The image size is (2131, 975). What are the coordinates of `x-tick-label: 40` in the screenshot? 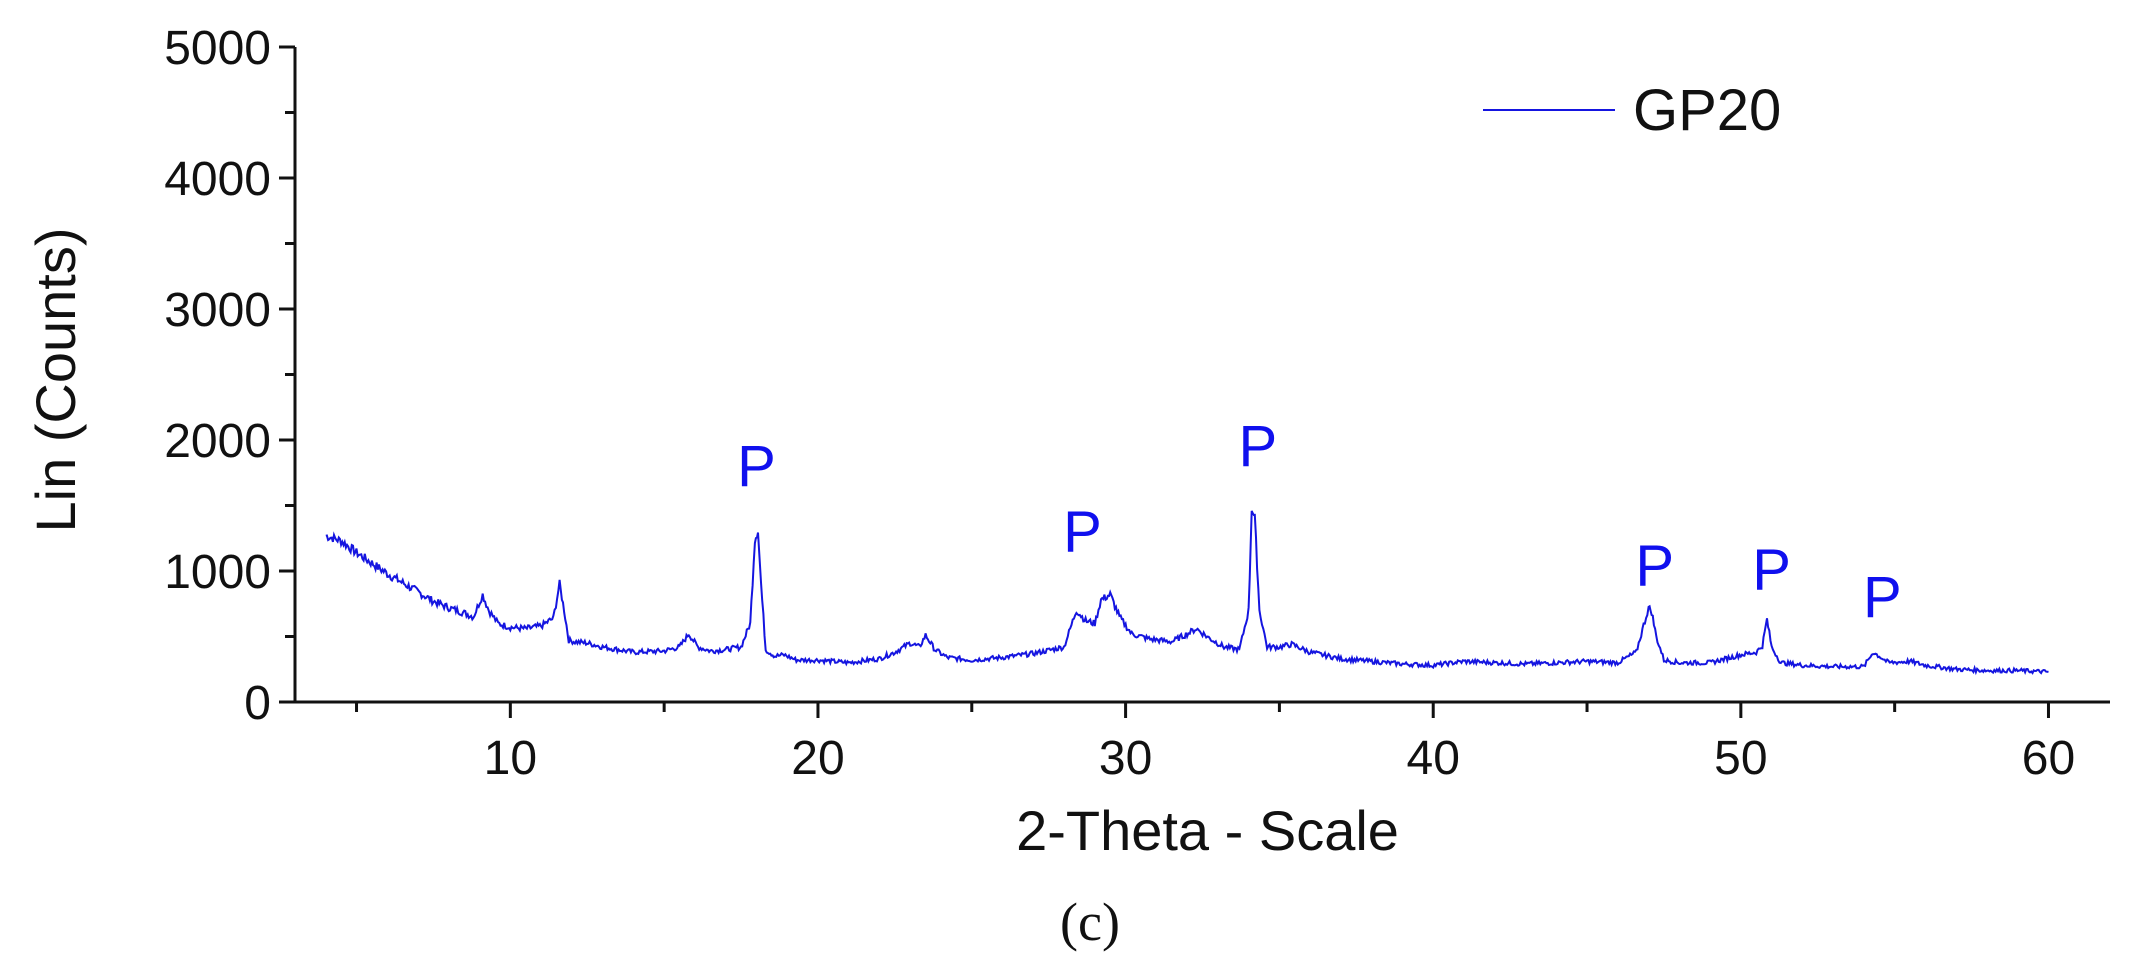 It's located at (1433, 758).